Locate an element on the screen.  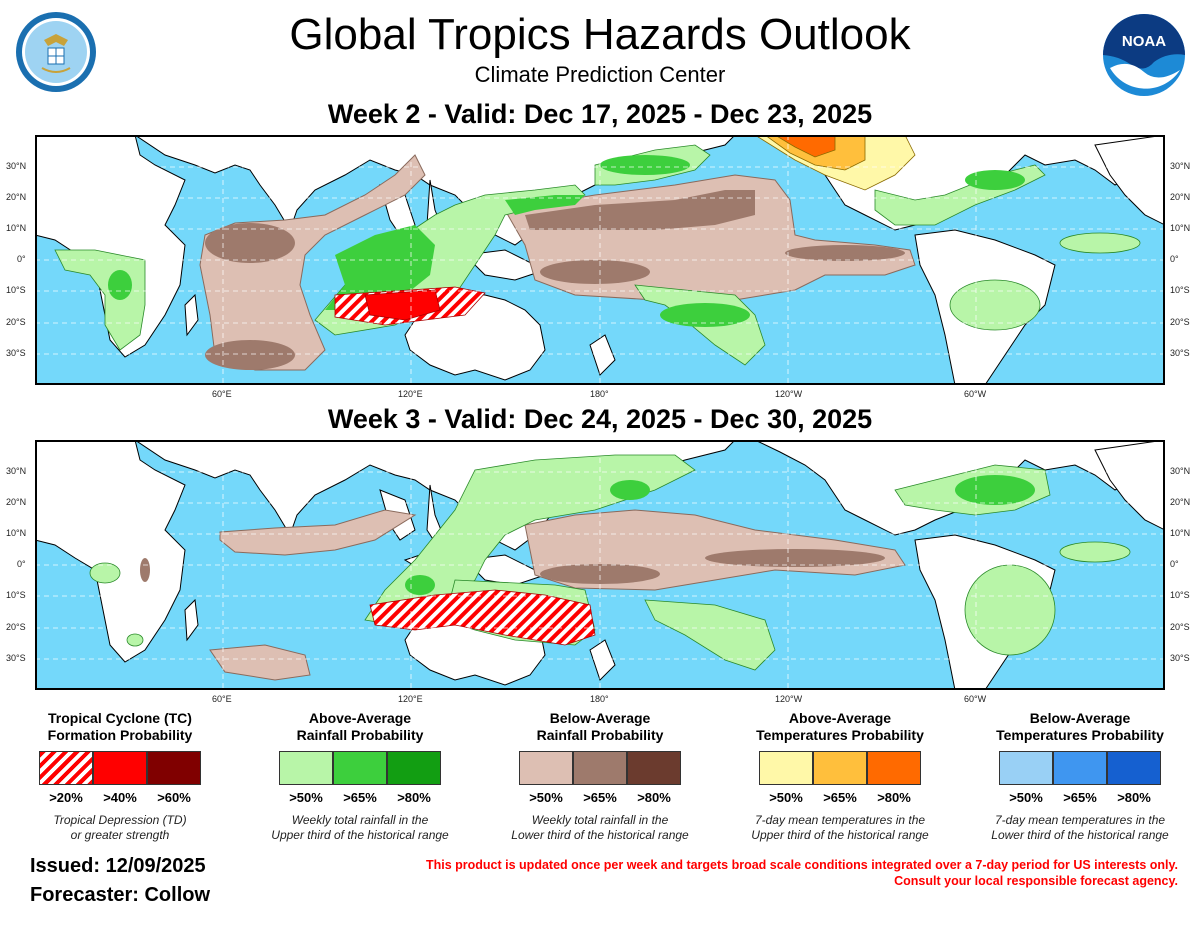
land-africa is located at coordinates (110, 551).